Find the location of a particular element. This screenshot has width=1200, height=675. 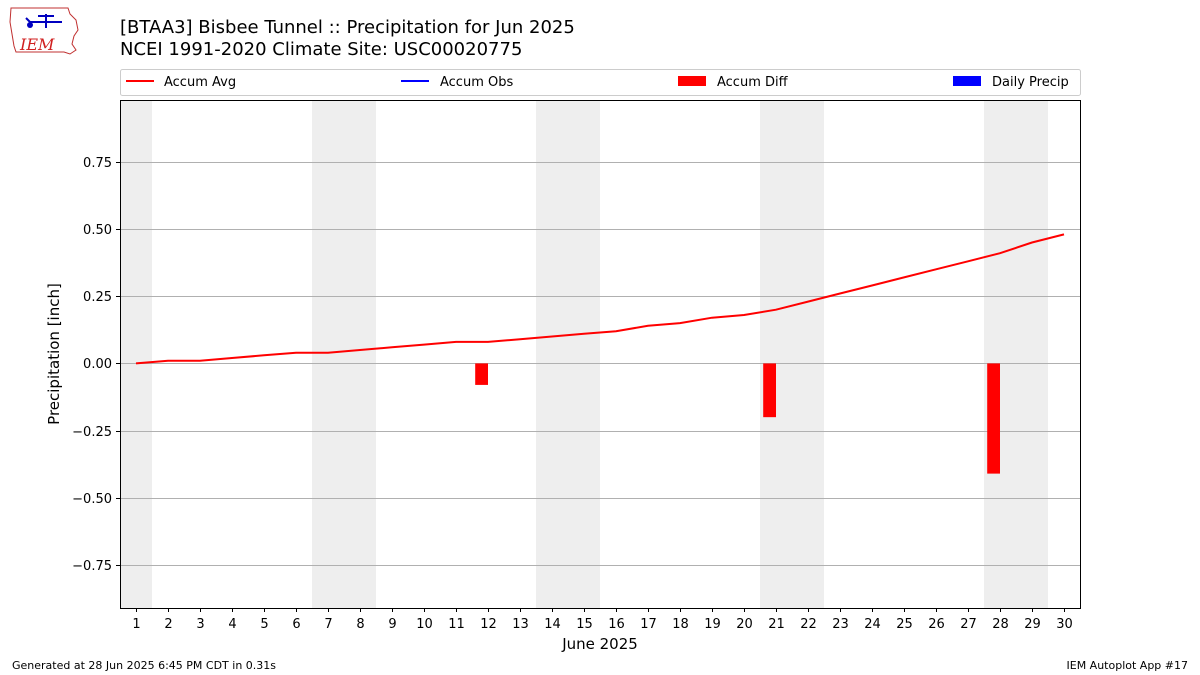

x-tick-label: 1 is located at coordinates (136, 624).